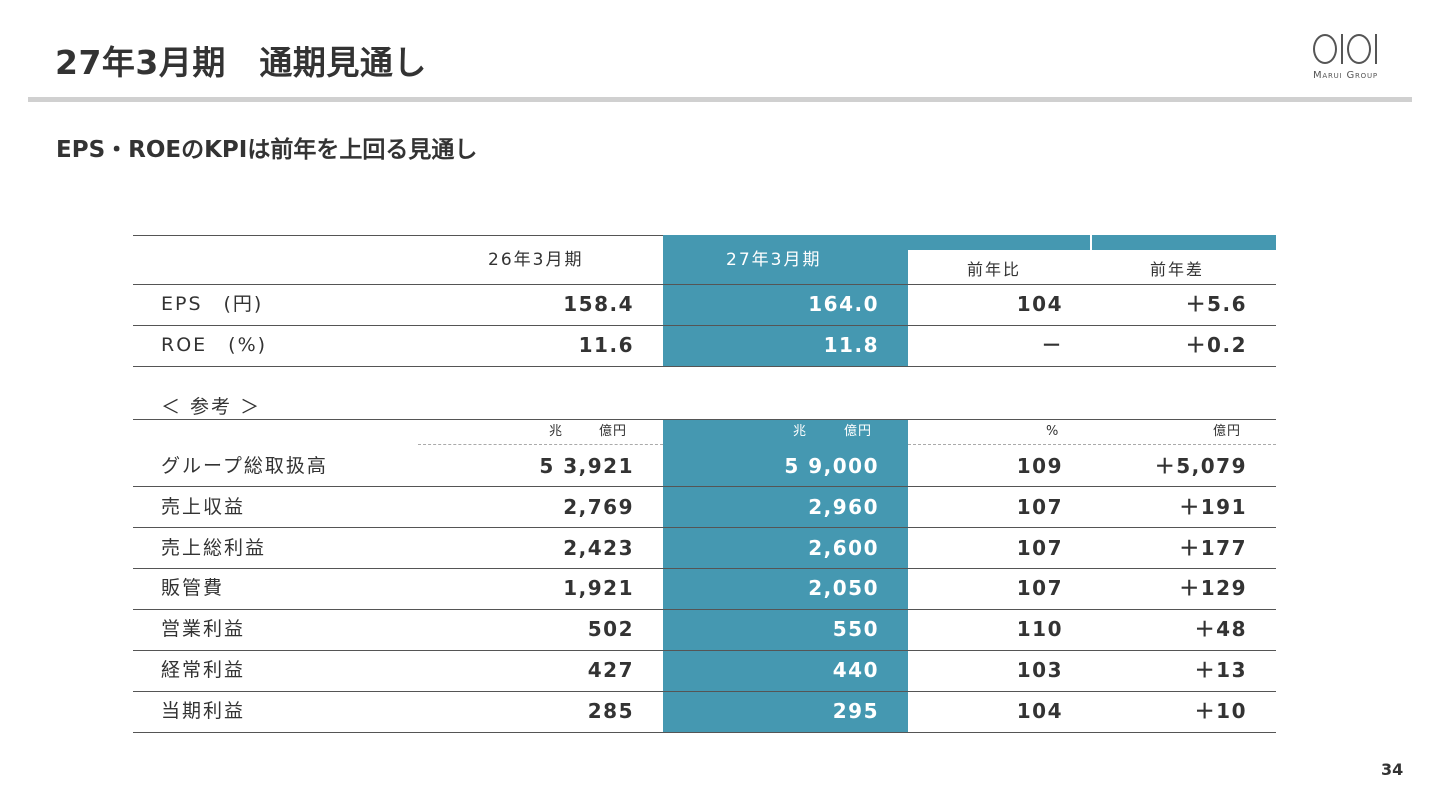  Describe the element at coordinates (598, 304) in the screenshot. I see `cell-prev: 158.4` at that location.